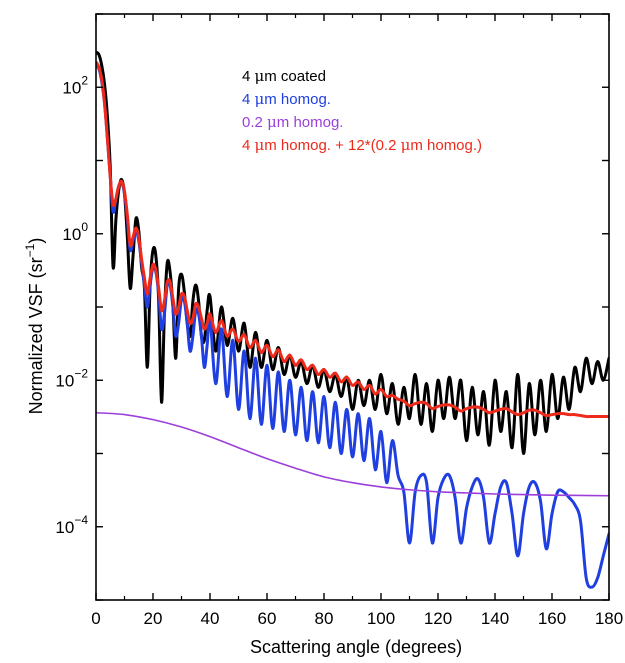 The image size is (625, 663). I want to click on x-tick-label: 180, so click(609, 618).